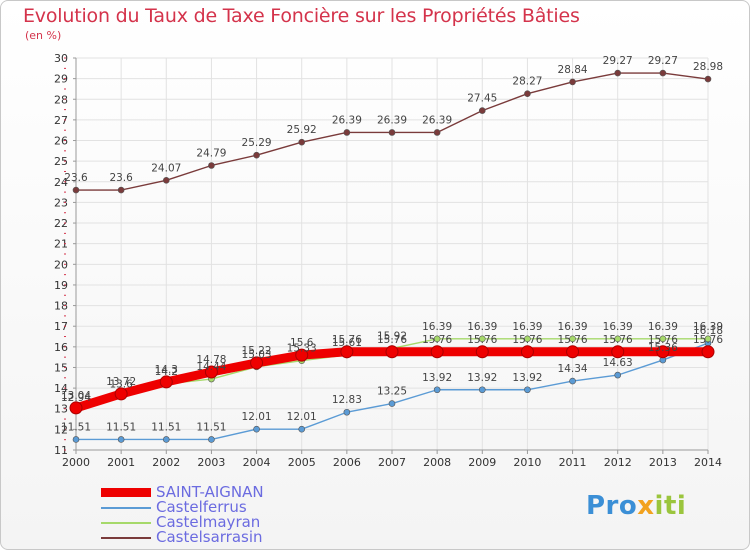  Describe the element at coordinates (61, 347) in the screenshot. I see `y-tick-label: 16` at that location.